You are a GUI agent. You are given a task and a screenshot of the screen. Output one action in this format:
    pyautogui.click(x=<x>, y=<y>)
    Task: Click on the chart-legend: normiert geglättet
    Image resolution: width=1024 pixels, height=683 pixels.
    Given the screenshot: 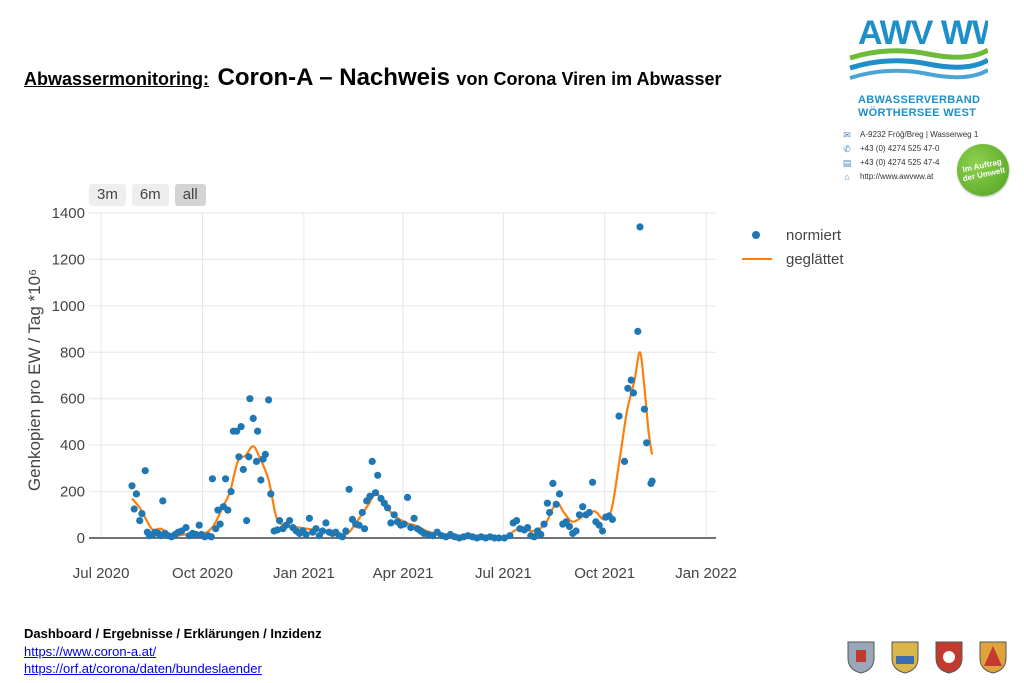 What is the action you would take?
    pyautogui.click(x=793, y=247)
    